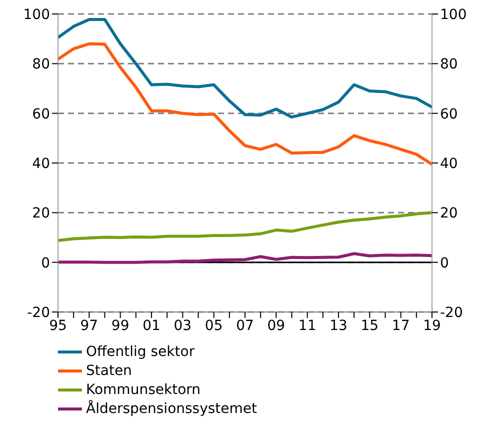  What do you see at coordinates (183, 326) in the screenshot?
I see `x-tick-label: 03` at bounding box center [183, 326].